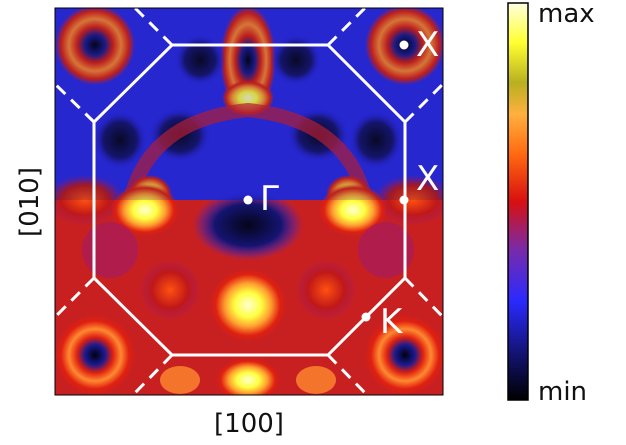 The image size is (626, 445). I want to click on y-axis-label: [010], so click(30, 202).